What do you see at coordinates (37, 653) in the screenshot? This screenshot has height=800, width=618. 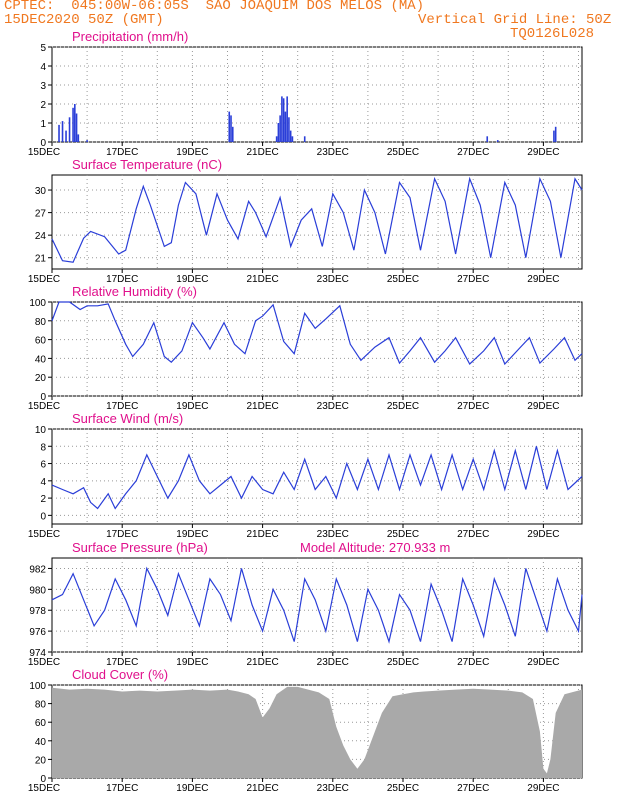 I see `y-tick-label: 974` at bounding box center [37, 653].